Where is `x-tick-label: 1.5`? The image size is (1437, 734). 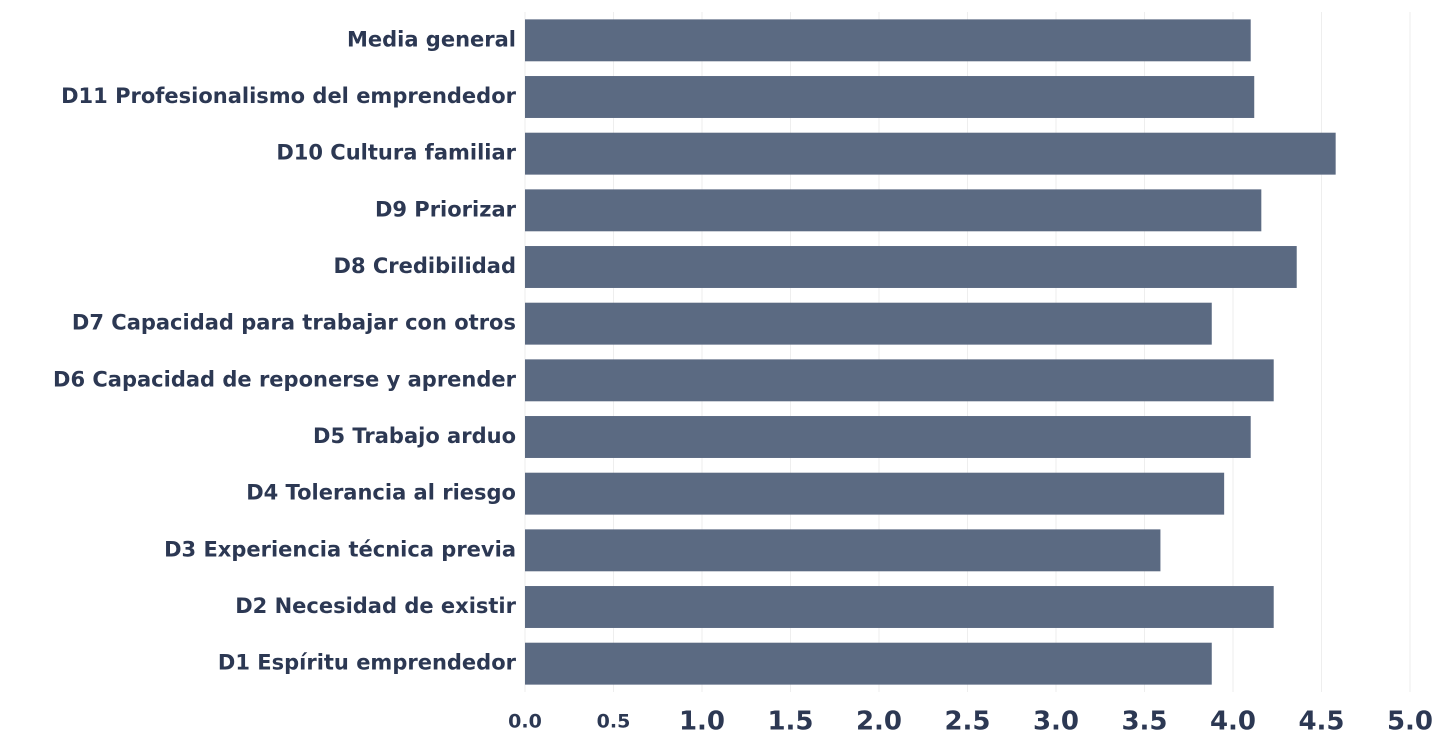
x-tick-label: 1.5 is located at coordinates (790, 720).